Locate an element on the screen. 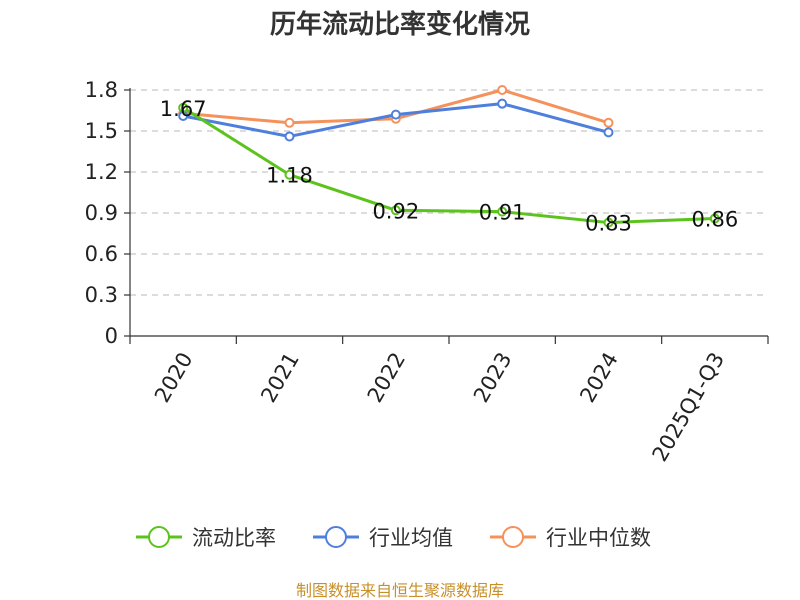 Image resolution: width=800 pixels, height=600 pixels. legend-label: 行业均值 is located at coordinates (411, 538).